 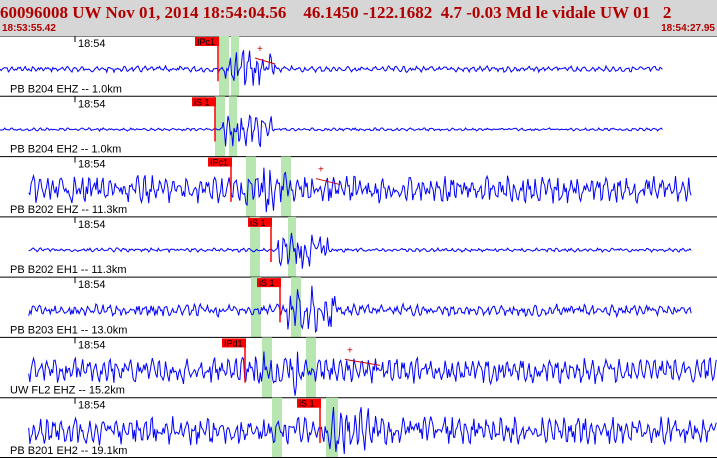 I want to click on window-start-time: 18:53:55.42, so click(x=29, y=28).